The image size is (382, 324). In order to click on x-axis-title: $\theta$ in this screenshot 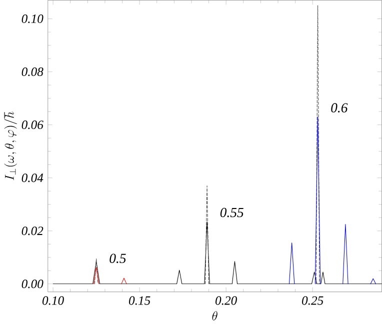, I will do `click(215, 315)`.